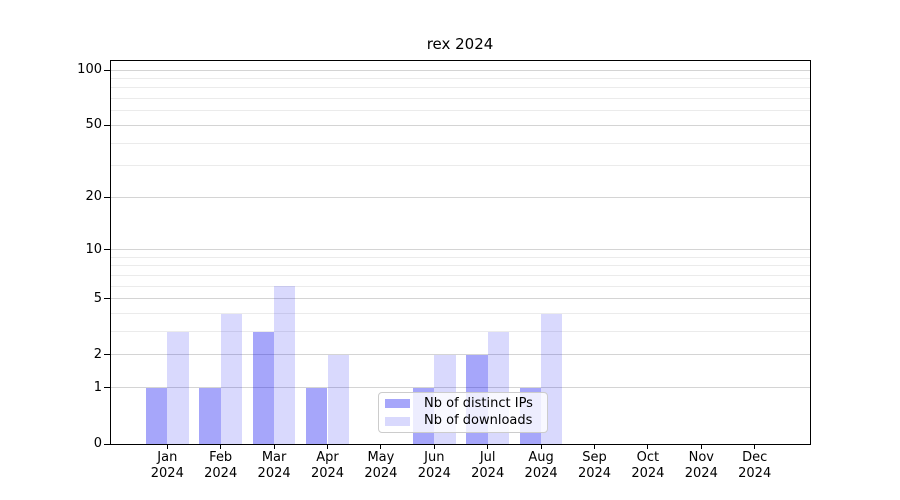  What do you see at coordinates (285, 365) in the screenshot?
I see `bar-downloads-mar` at bounding box center [285, 365].